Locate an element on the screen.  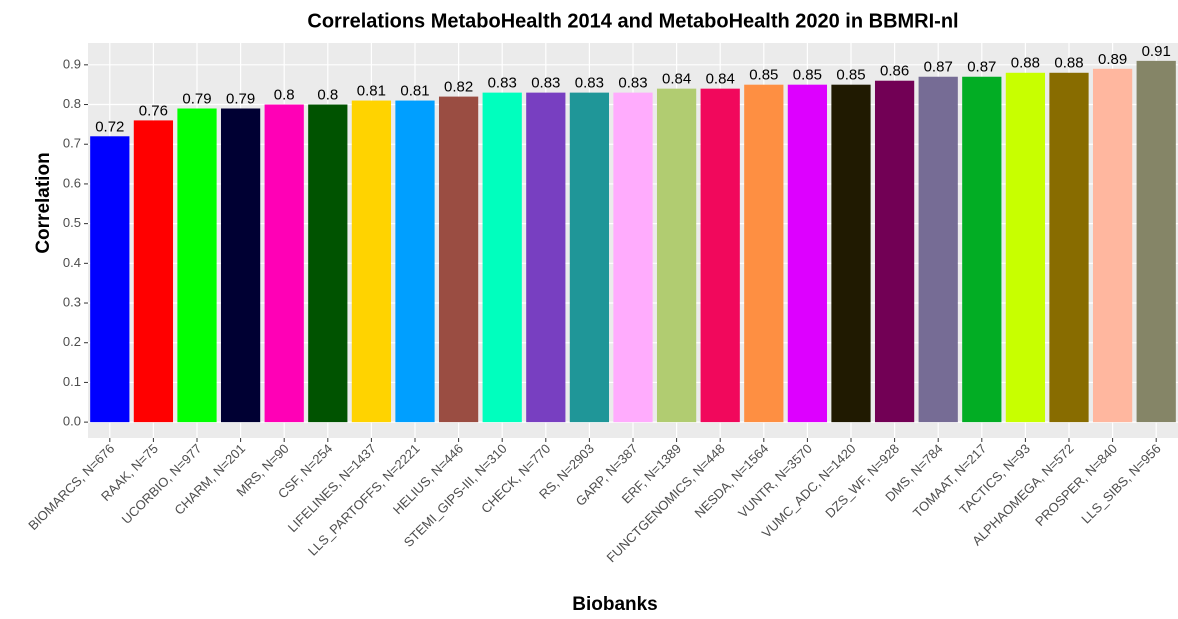
y-tick-label: 0.2 is located at coordinates (72, 341).